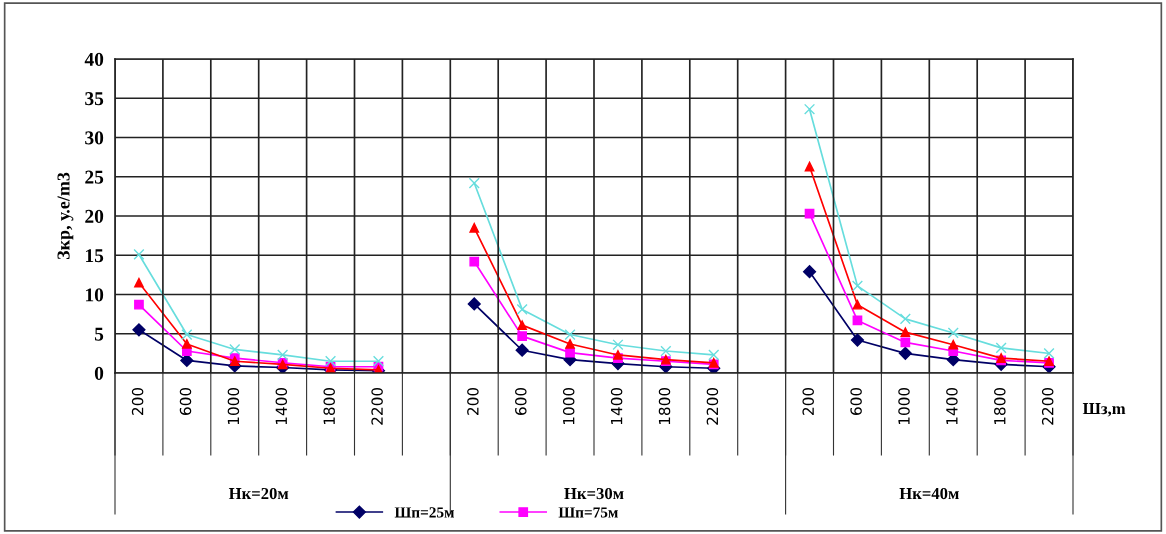  What do you see at coordinates (99, 373) in the screenshot?
I see `y-tick-label: 0` at bounding box center [99, 373].